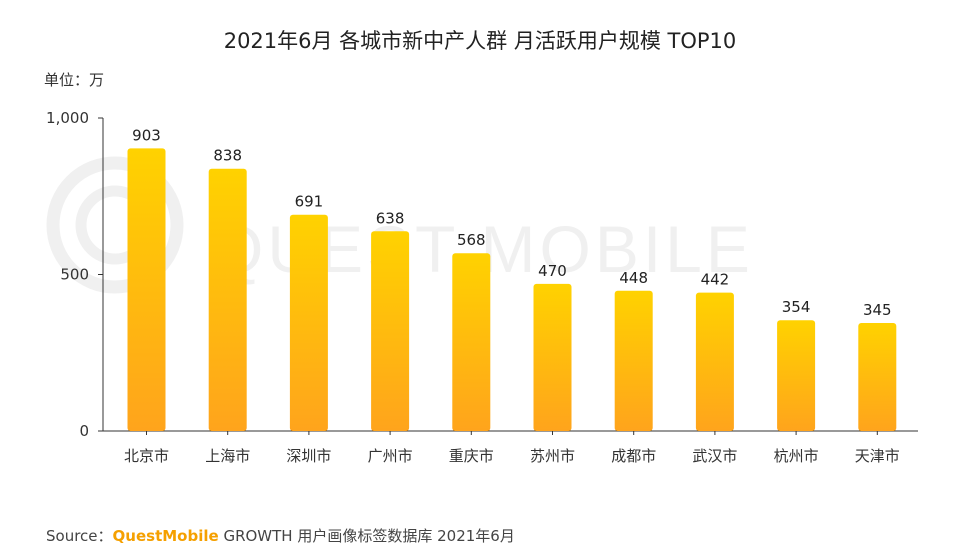 Image resolution: width=960 pixels, height=560 pixels. I want to click on category-label: 苏州市, so click(552, 456).